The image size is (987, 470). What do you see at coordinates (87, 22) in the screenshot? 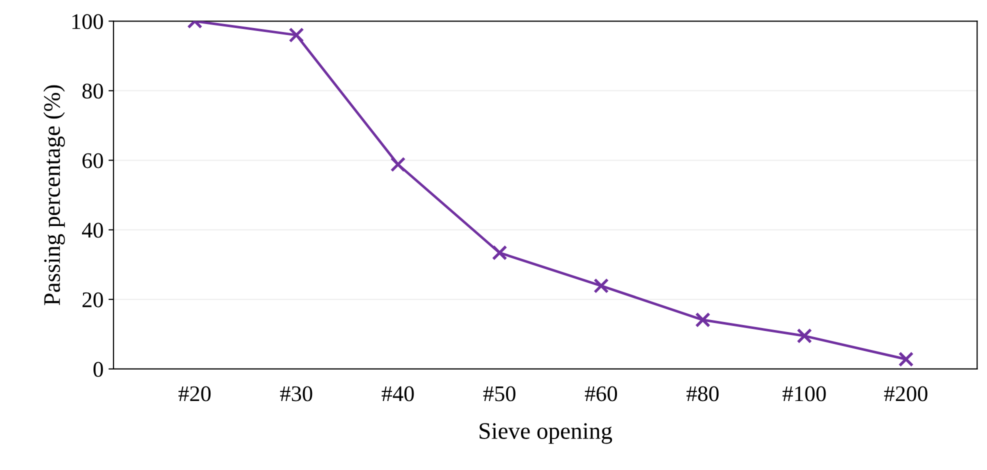
I see `y-tick-label: 100` at bounding box center [87, 22].